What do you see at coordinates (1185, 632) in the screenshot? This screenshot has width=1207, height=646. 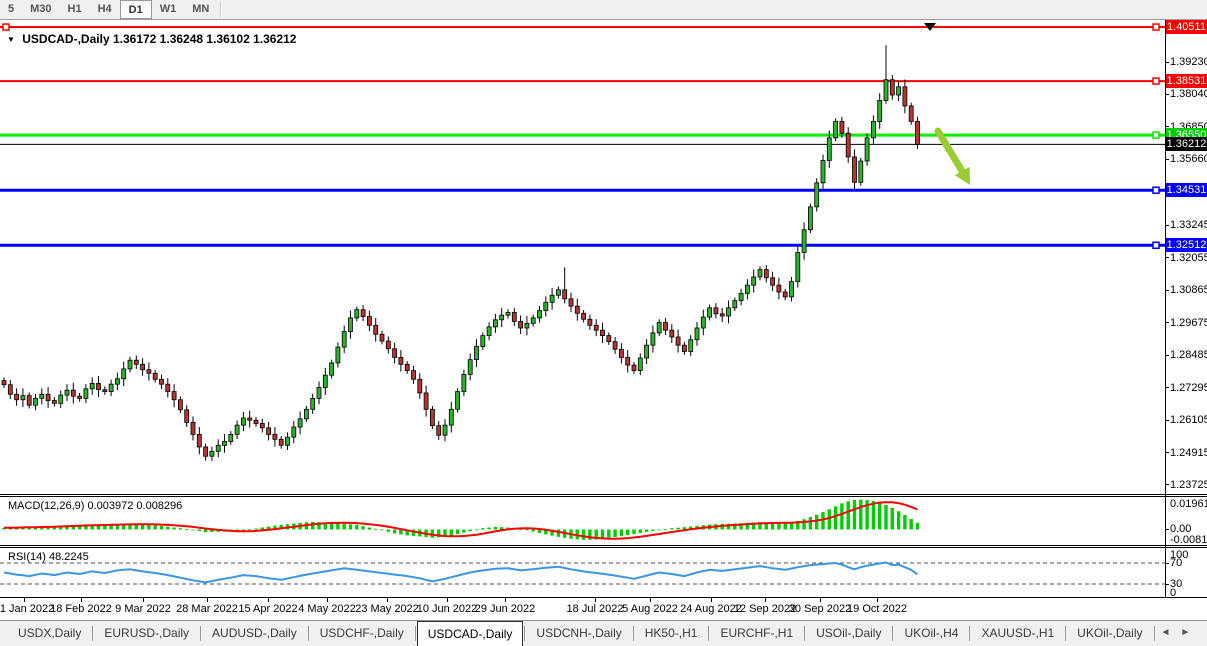 I see `tab-scroll-right-icon: ►` at bounding box center [1185, 632].